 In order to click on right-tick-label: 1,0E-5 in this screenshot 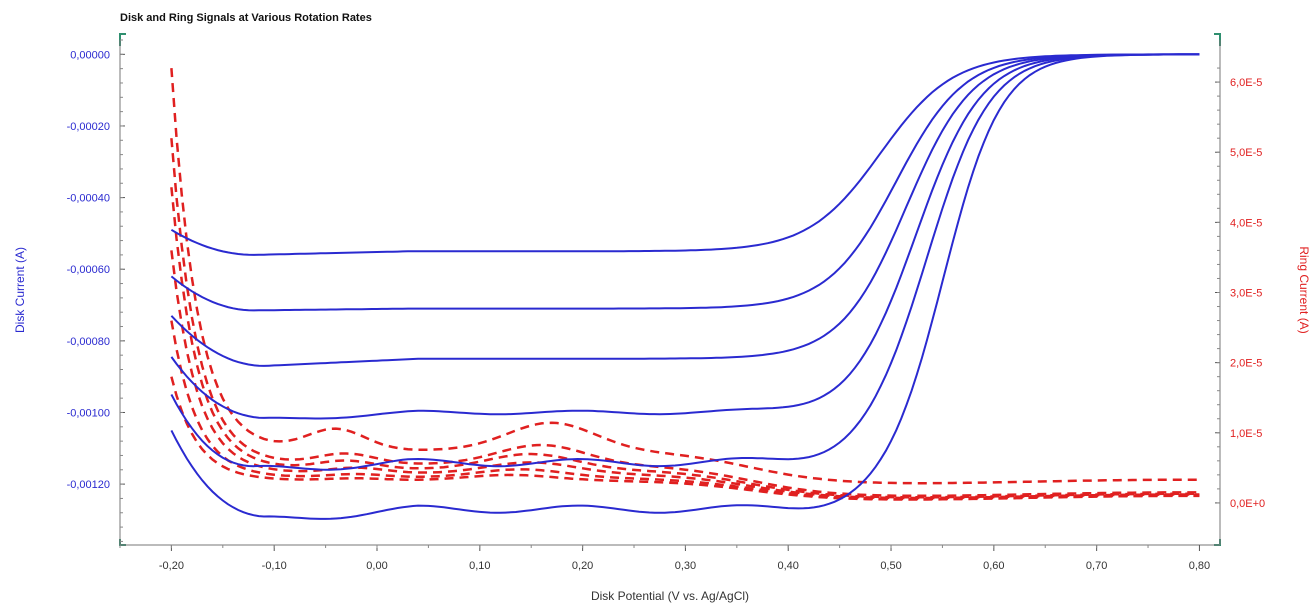, I will do `click(1246, 434)`.